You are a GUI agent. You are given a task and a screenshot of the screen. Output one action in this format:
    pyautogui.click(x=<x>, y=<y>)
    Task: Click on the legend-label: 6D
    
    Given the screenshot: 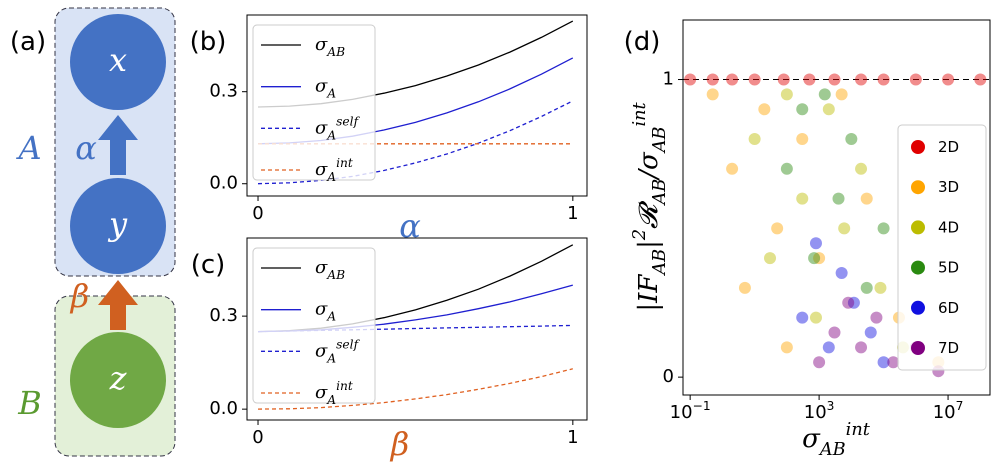 What is the action you would take?
    pyautogui.click(x=948, y=307)
    